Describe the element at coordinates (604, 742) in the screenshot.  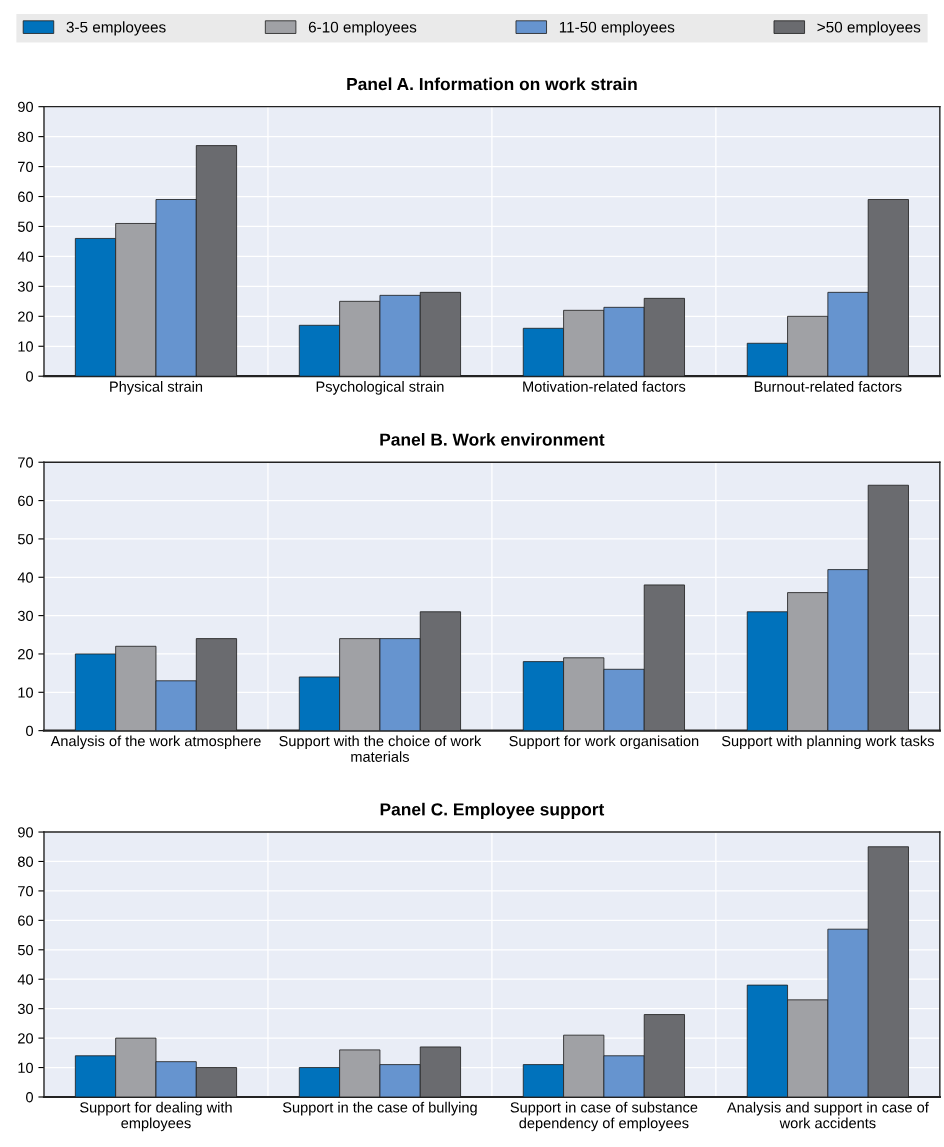
I see `x-tick-label: Support for work organisation` at that location.